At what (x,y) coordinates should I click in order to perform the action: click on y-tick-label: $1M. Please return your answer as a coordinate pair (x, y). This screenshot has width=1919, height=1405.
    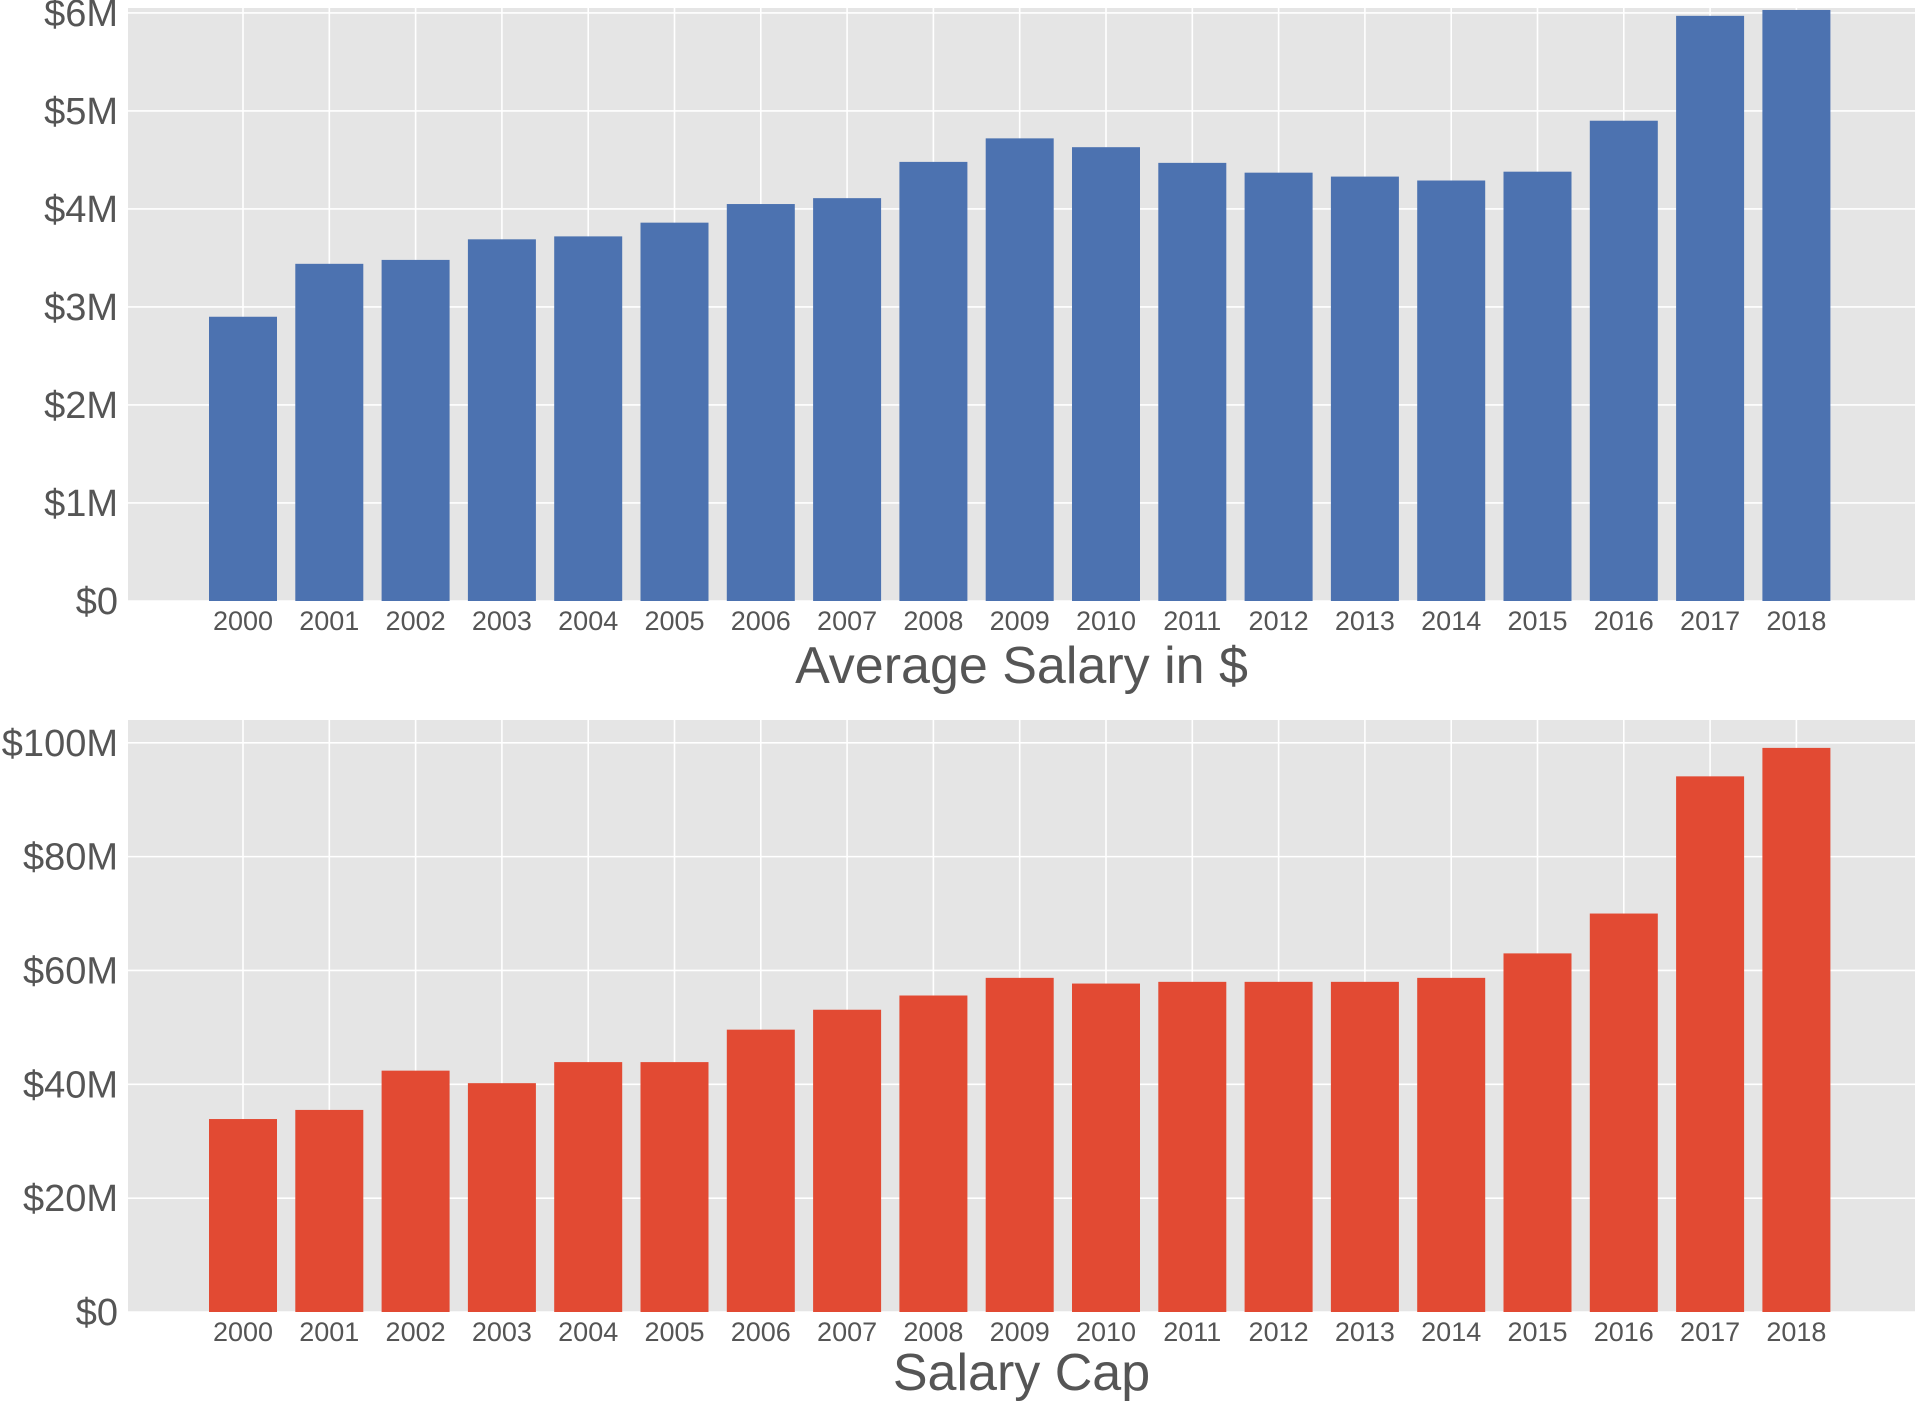
    Looking at the image, I should click on (81, 504).